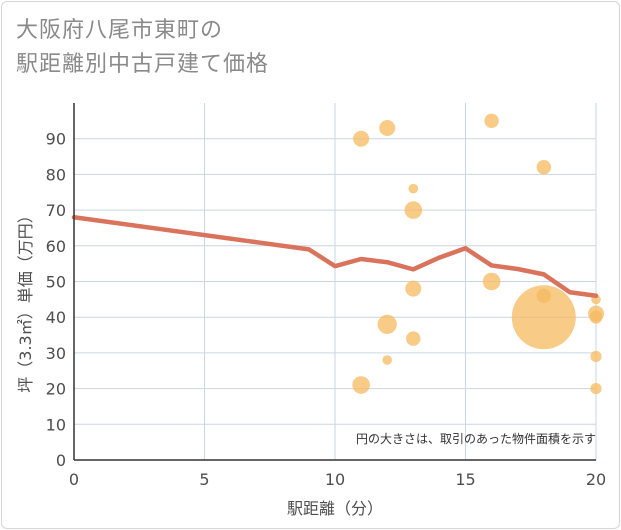 The height and width of the screenshot is (530, 621). Describe the element at coordinates (56, 389) in the screenshot. I see `y-tick-label: 20` at that location.